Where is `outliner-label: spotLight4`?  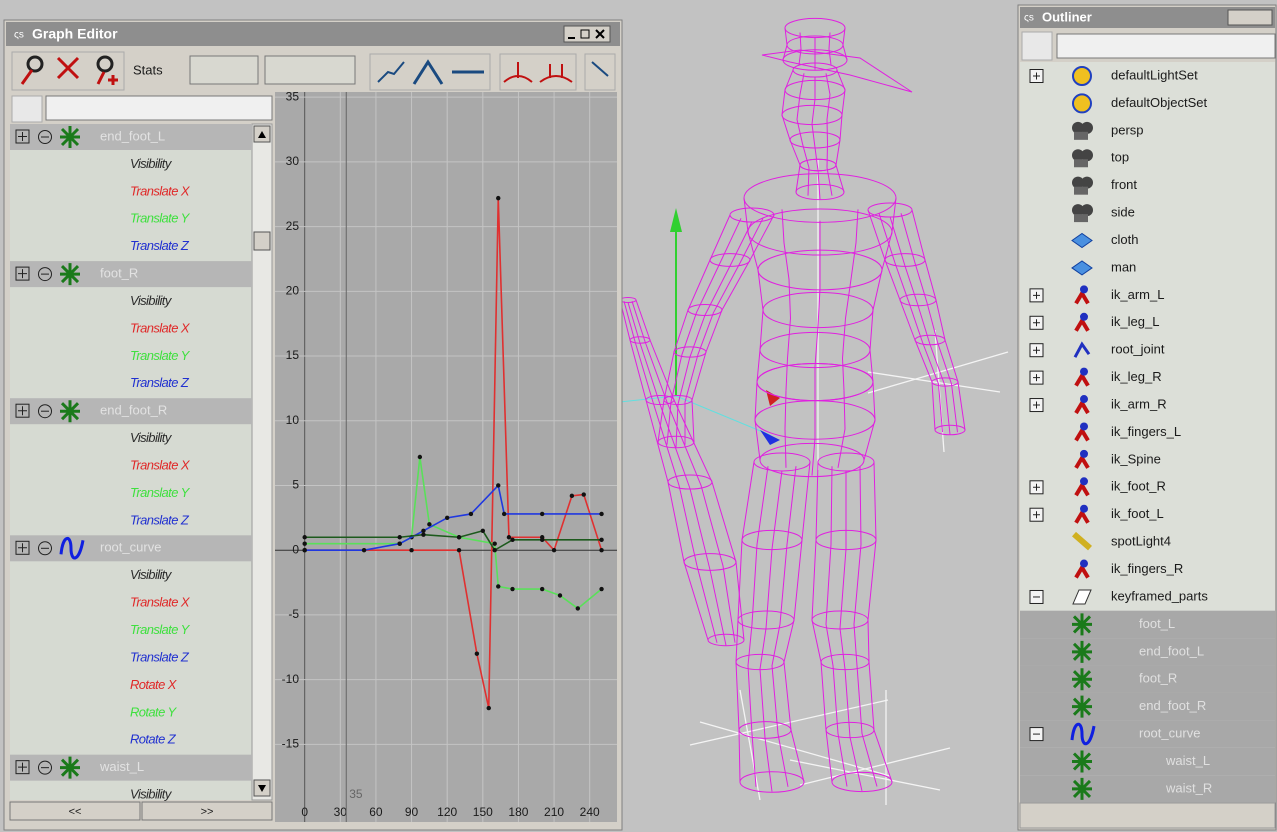
outliner-label: spotLight4 is located at coordinates (1141, 541).